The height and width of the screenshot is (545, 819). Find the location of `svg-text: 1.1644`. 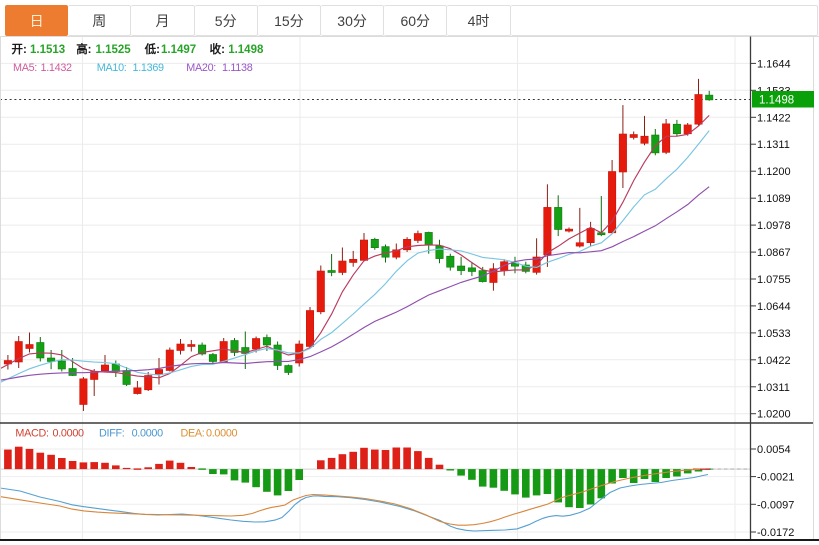

svg-text: 1.1644 is located at coordinates (774, 64).